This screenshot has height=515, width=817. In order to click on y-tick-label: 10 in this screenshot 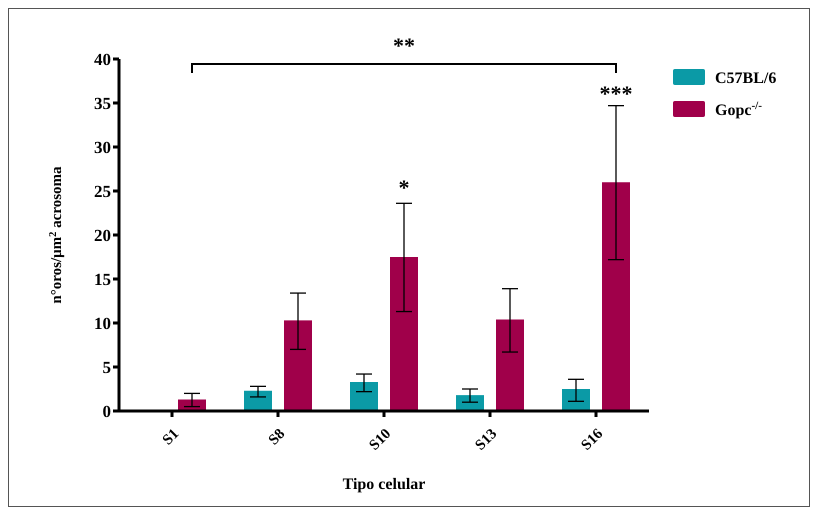, I will do `click(102, 324)`.